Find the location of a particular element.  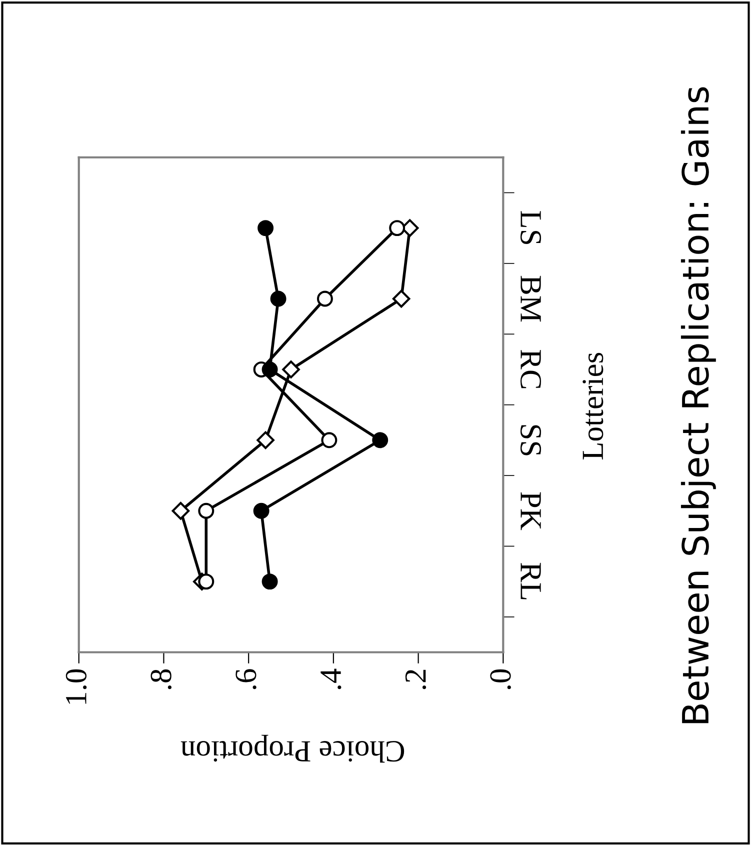

y-tick-label: RL is located at coordinates (530, 581).